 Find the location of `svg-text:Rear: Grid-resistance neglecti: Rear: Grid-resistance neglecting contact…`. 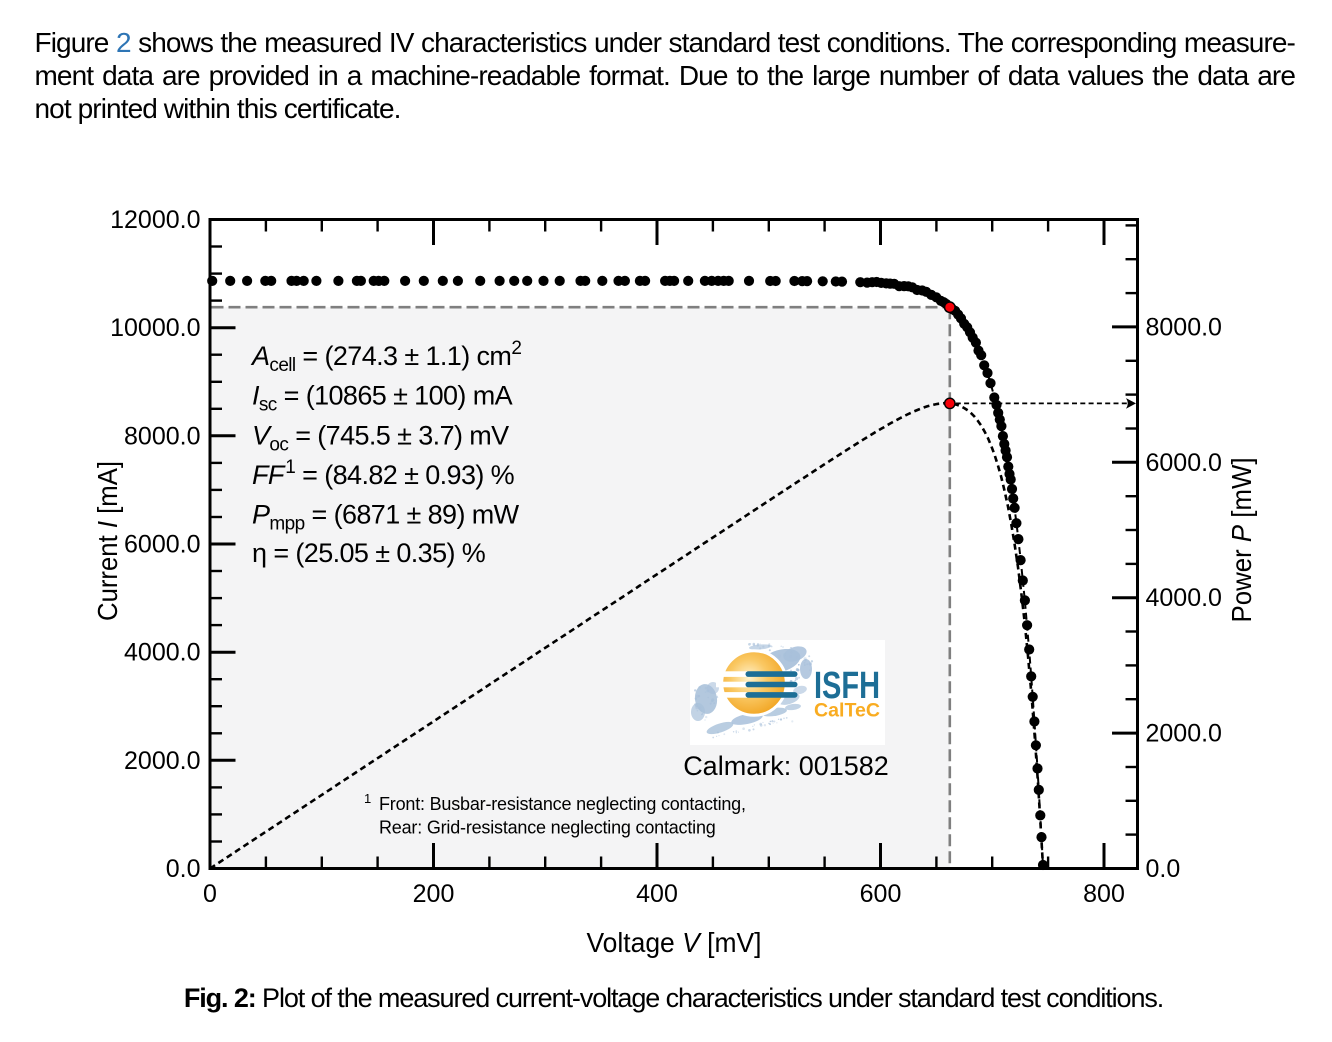

svg-text:Rear: Grid-resistance neglecti: Rear: Grid-resistance neglecting contact… is located at coordinates (547, 828).